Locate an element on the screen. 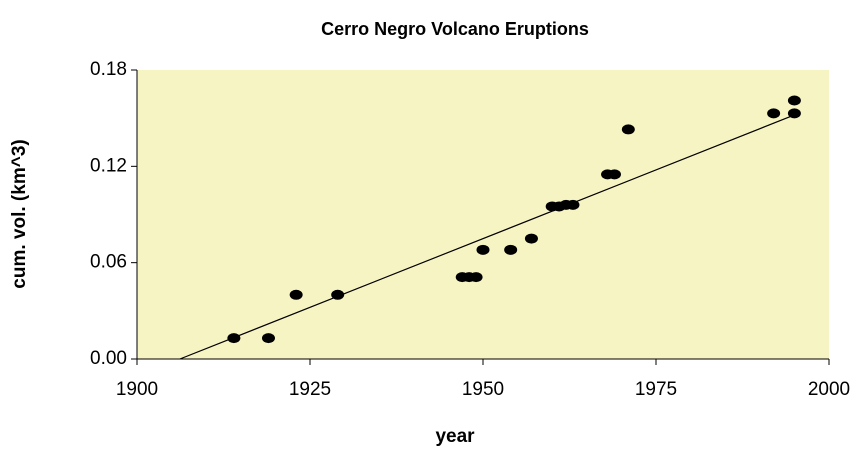 This screenshot has height=454, width=861. x-tick-label: 2000 is located at coordinates (829, 389).